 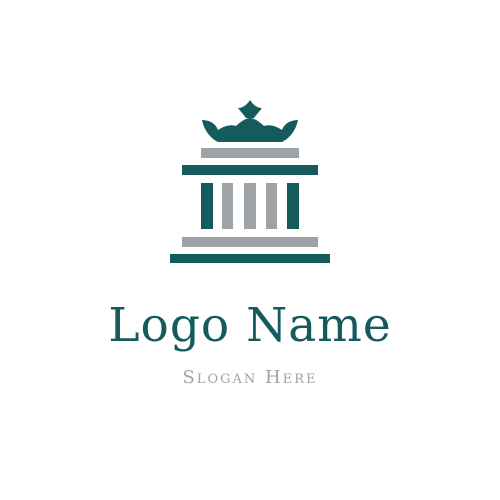 I want to click on slogan-text: Slogan Here, so click(x=250, y=377).